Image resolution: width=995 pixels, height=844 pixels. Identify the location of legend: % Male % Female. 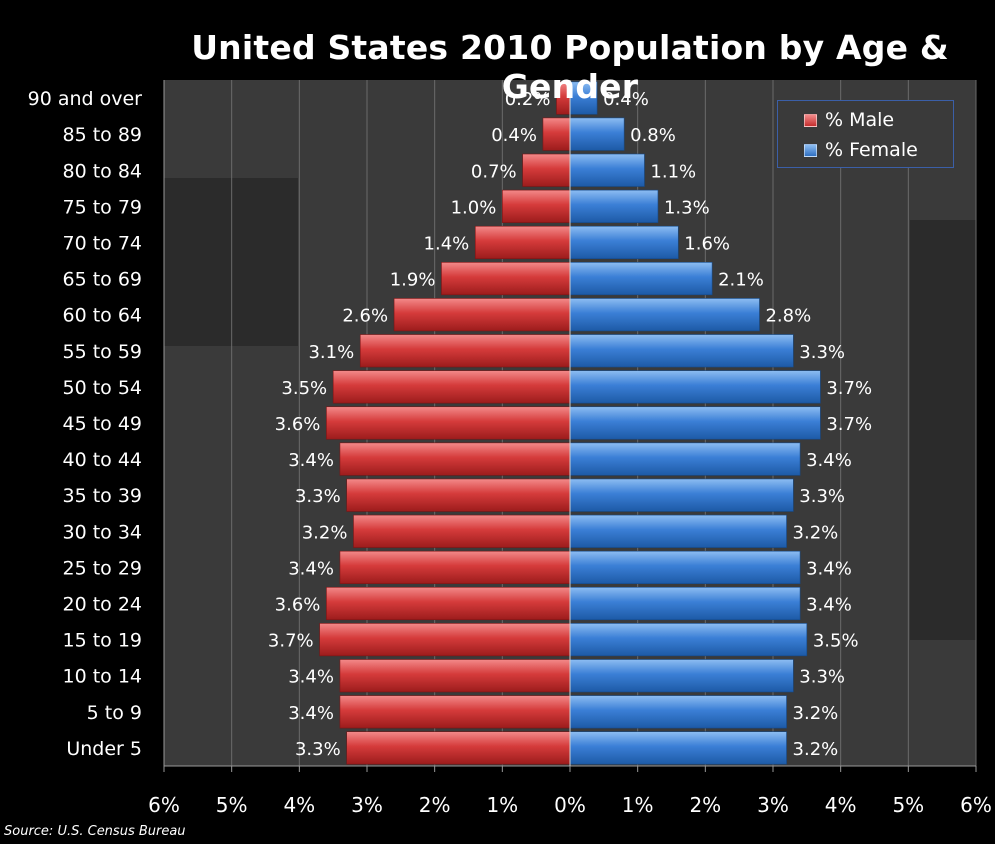
(865, 134).